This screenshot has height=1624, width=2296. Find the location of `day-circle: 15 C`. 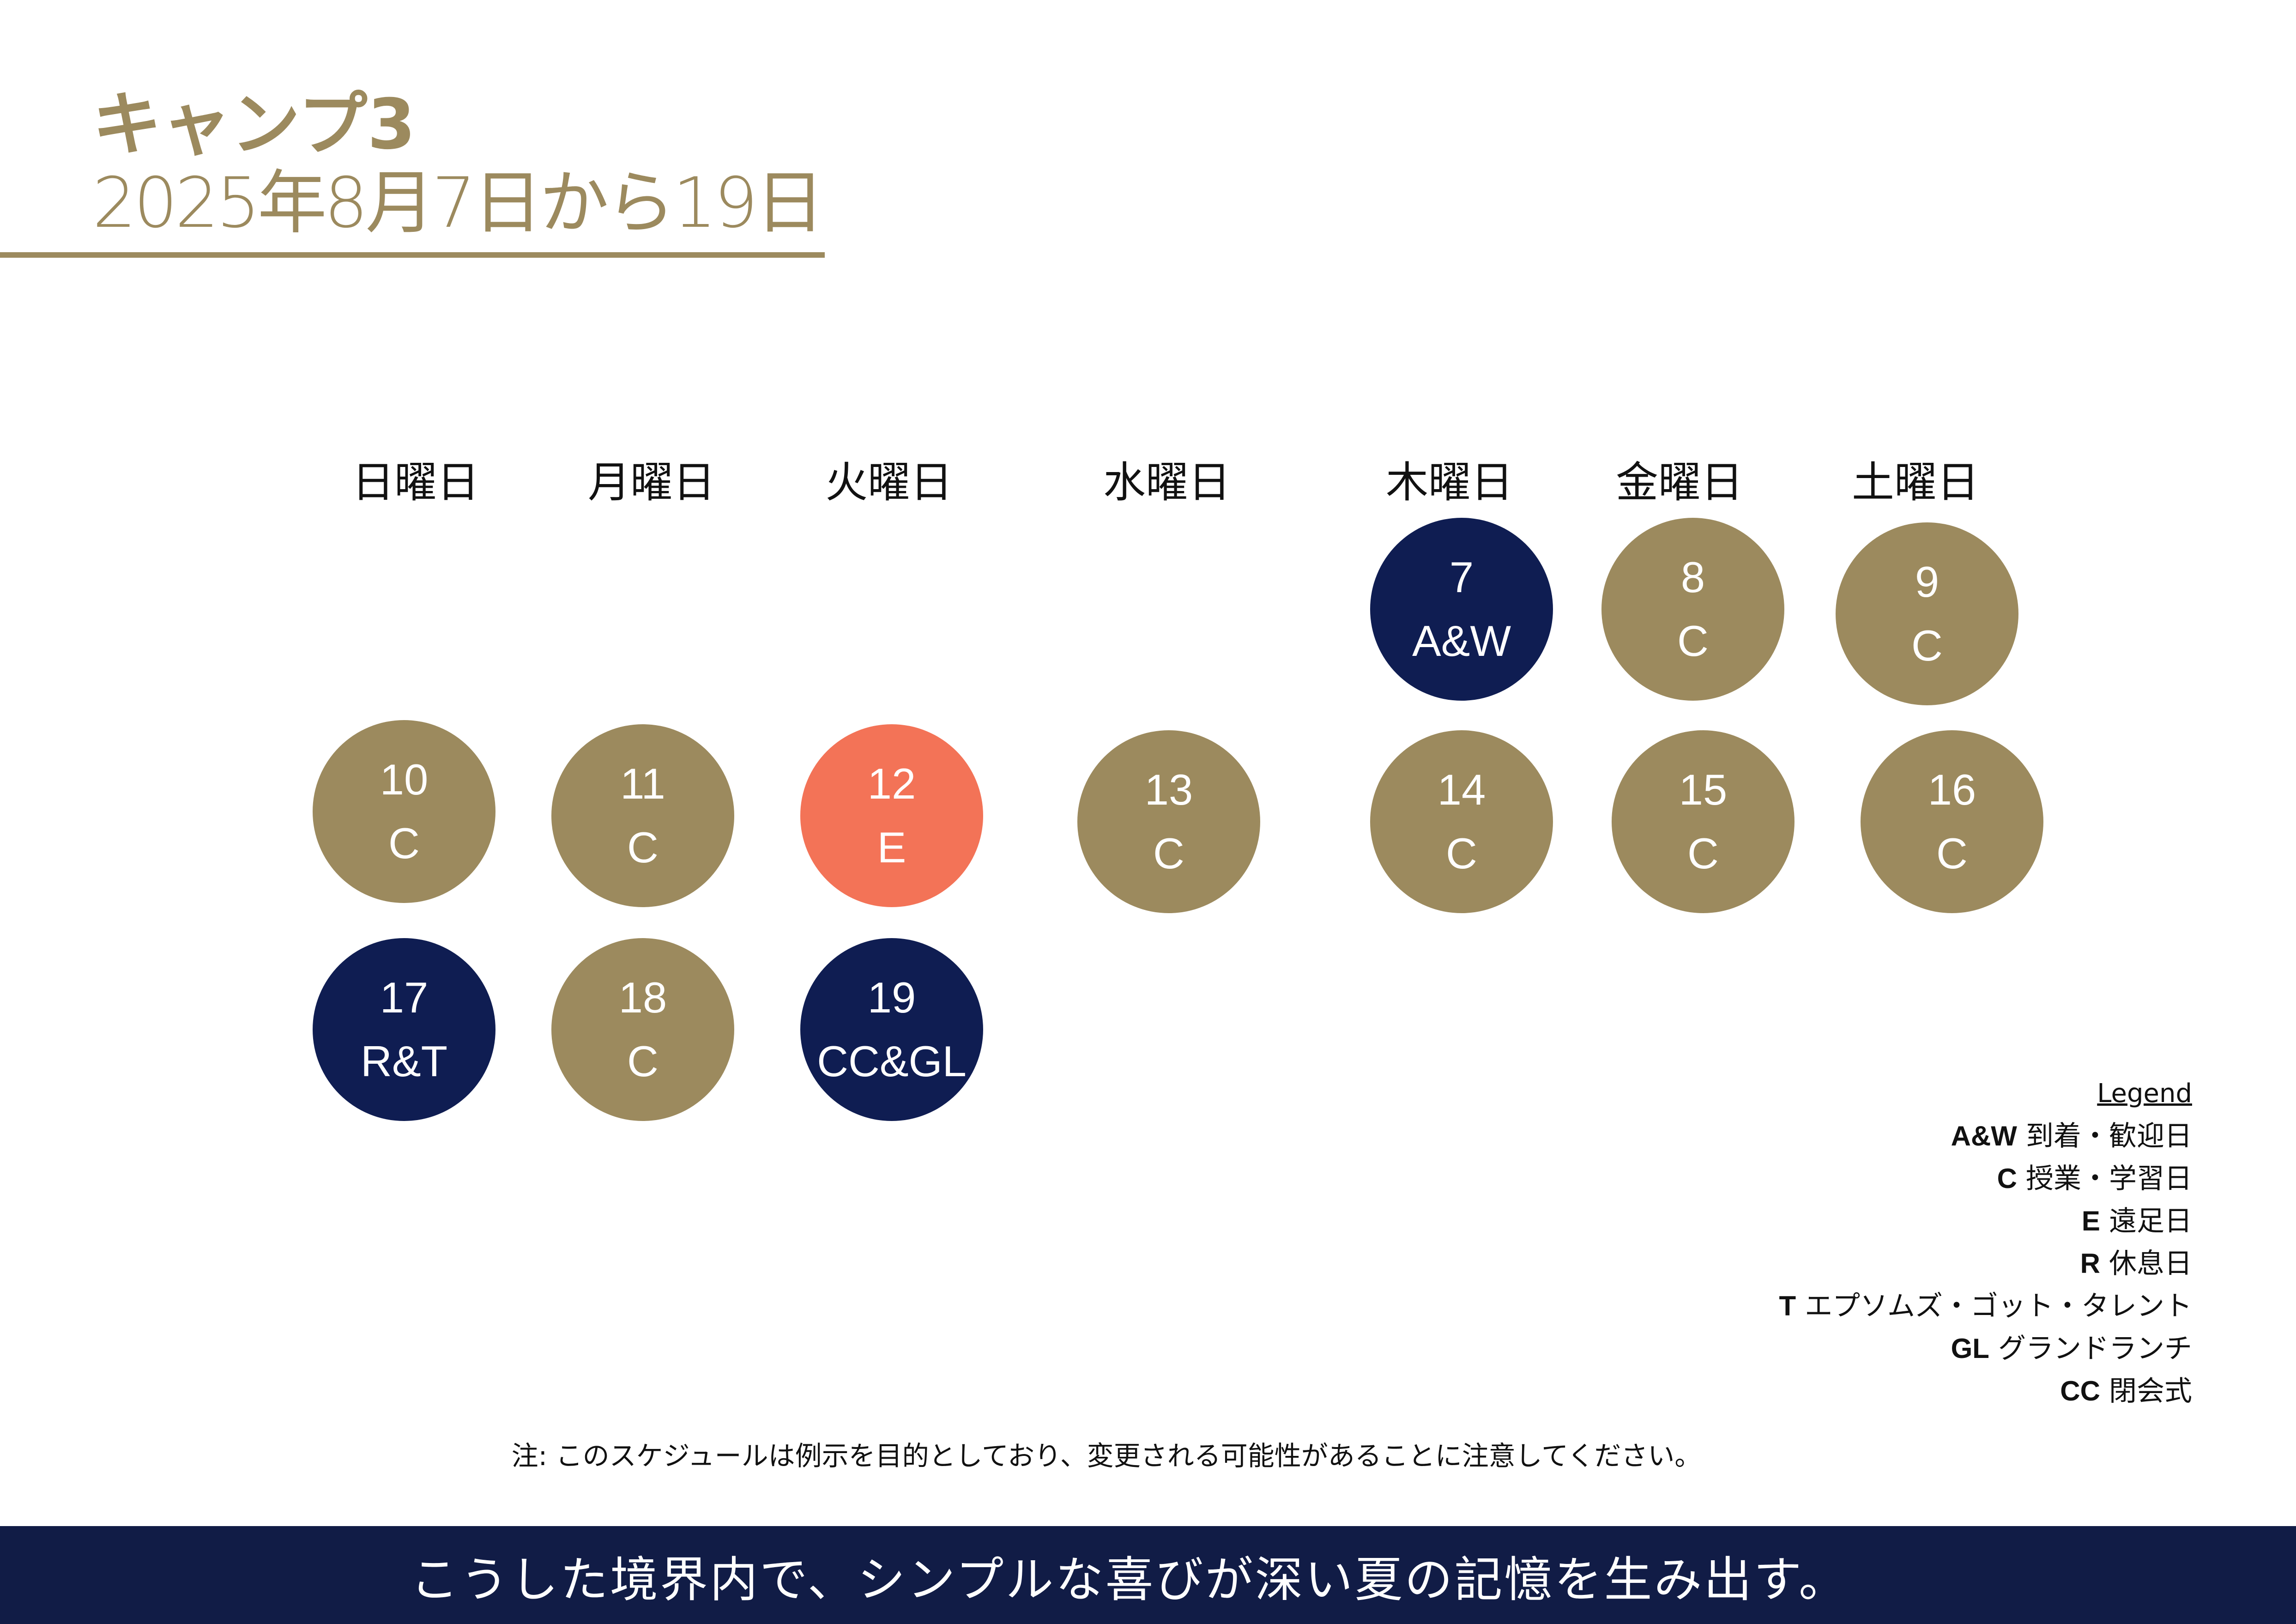

day-circle: 15 C is located at coordinates (1703, 821).